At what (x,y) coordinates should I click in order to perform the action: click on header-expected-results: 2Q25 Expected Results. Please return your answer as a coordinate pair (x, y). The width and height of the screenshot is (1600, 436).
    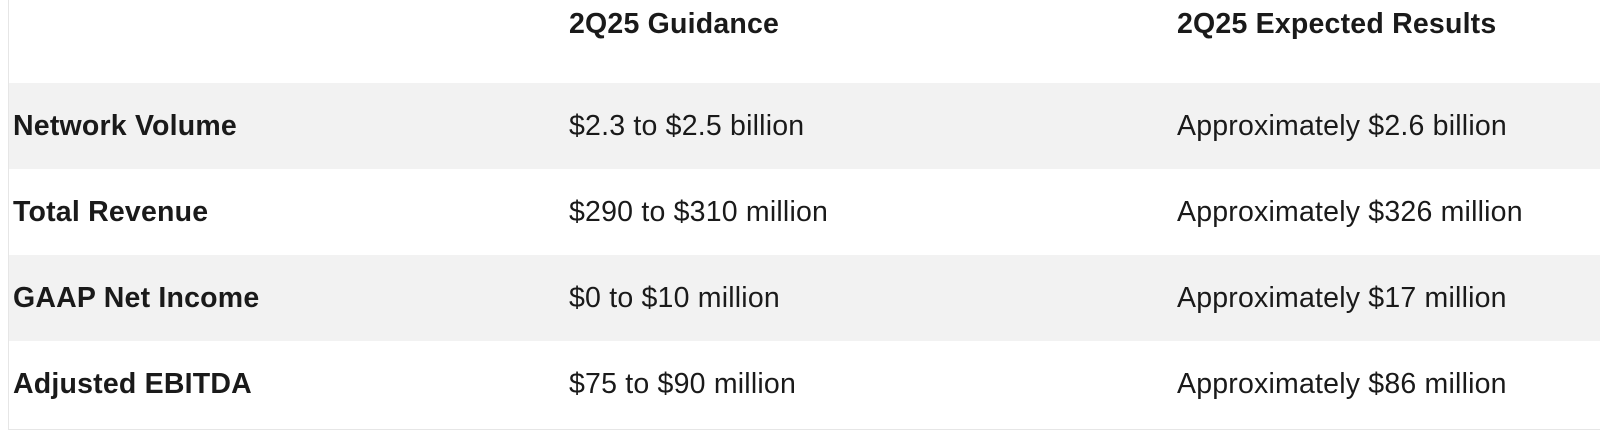
    Looking at the image, I should click on (1337, 24).